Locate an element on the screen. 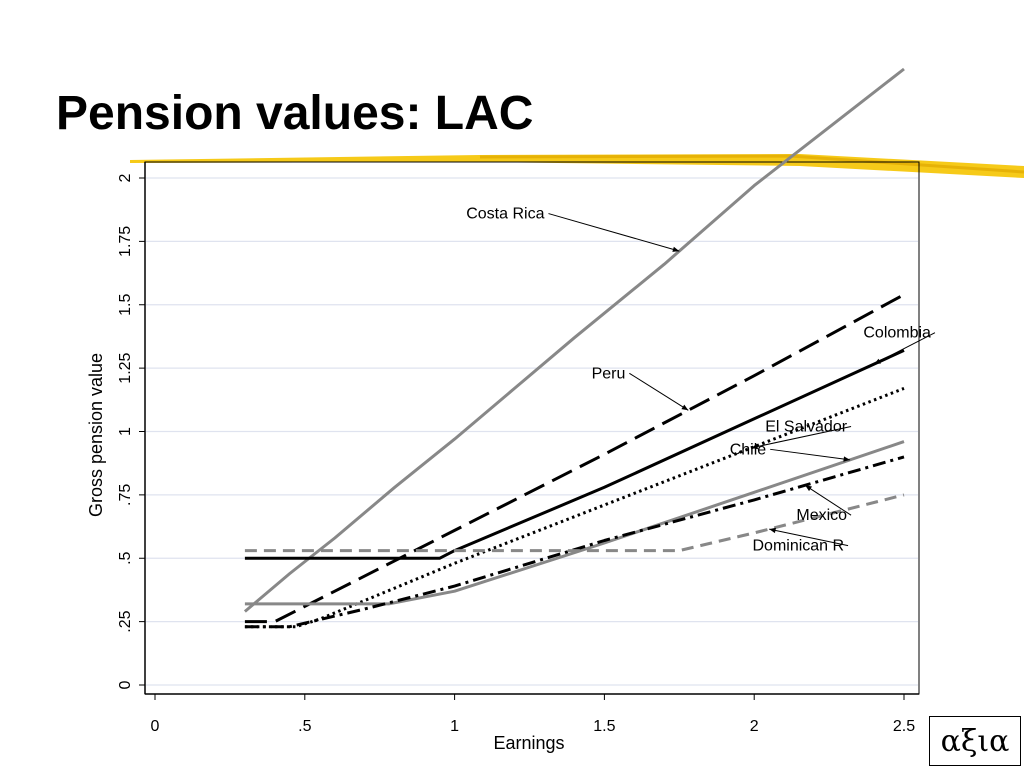 The height and width of the screenshot is (768, 1024). annotation-label: Costa Rica is located at coordinates (505, 214).